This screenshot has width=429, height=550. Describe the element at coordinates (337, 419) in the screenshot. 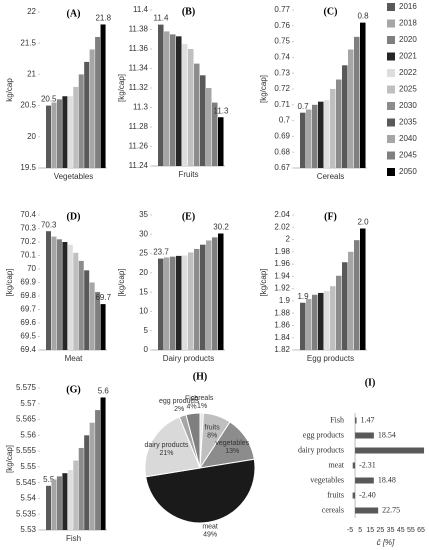

I see `category-label: Fish` at that location.